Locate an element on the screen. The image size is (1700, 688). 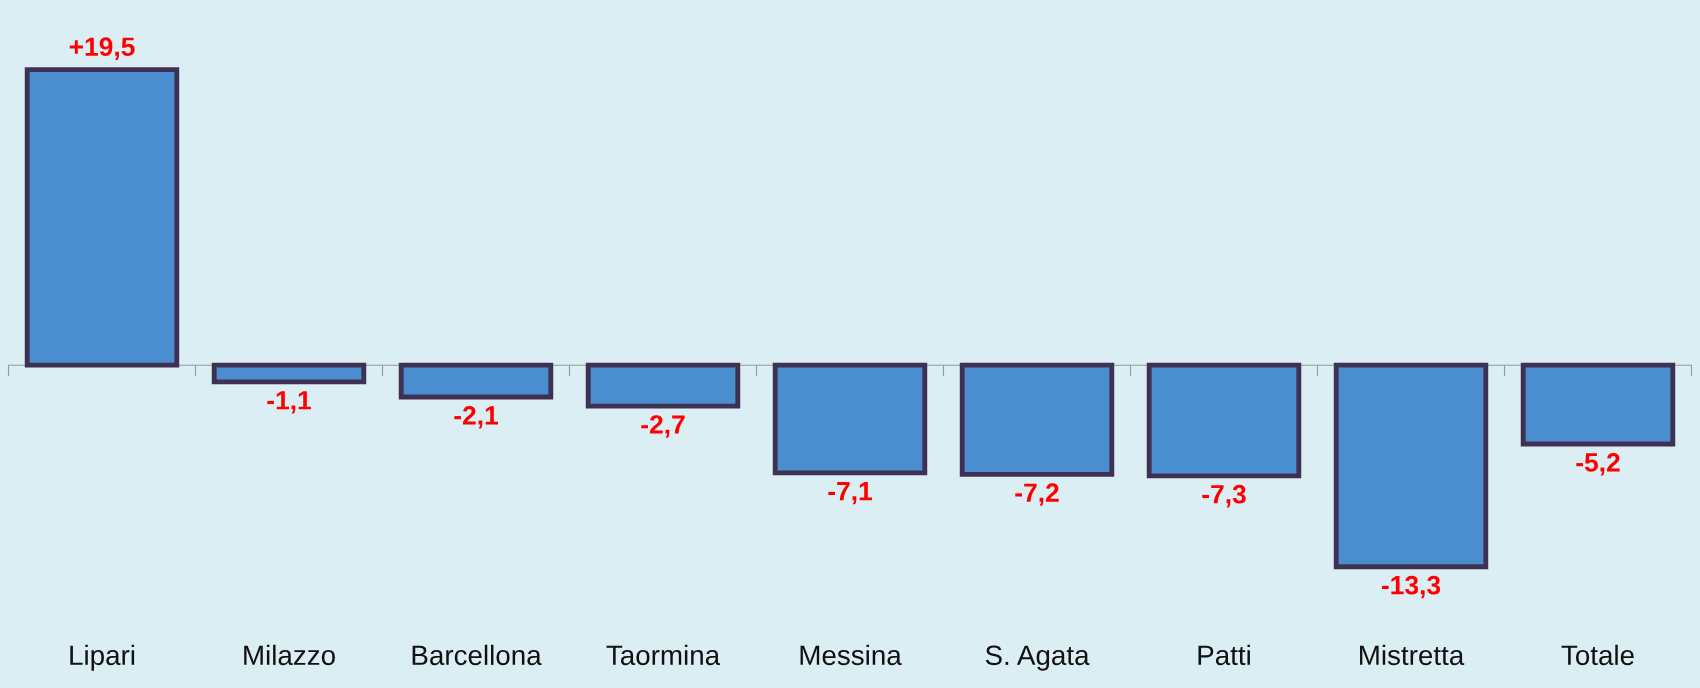
data-label: -7,3 is located at coordinates (1224, 496).